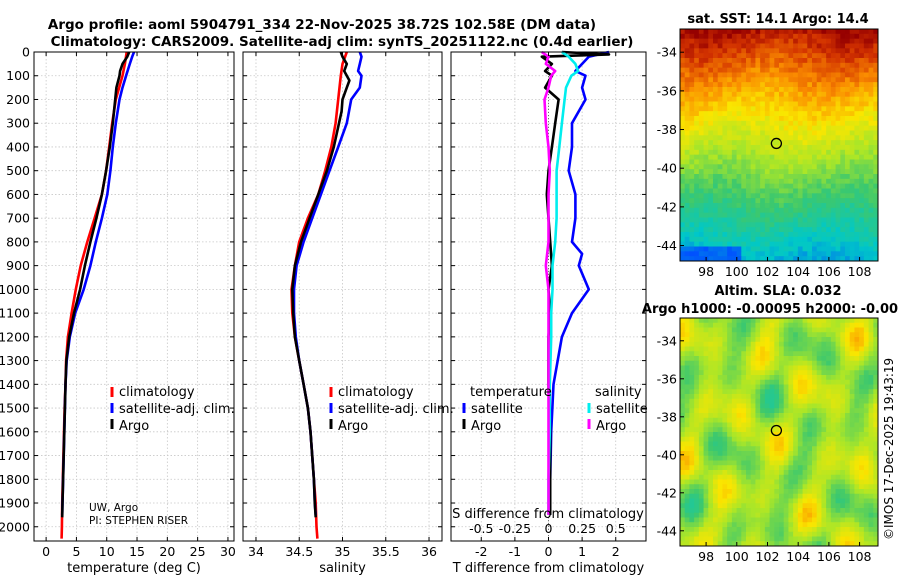  What do you see at coordinates (481, 528) in the screenshot?
I see `s-tick-label: -0.5` at bounding box center [481, 528].